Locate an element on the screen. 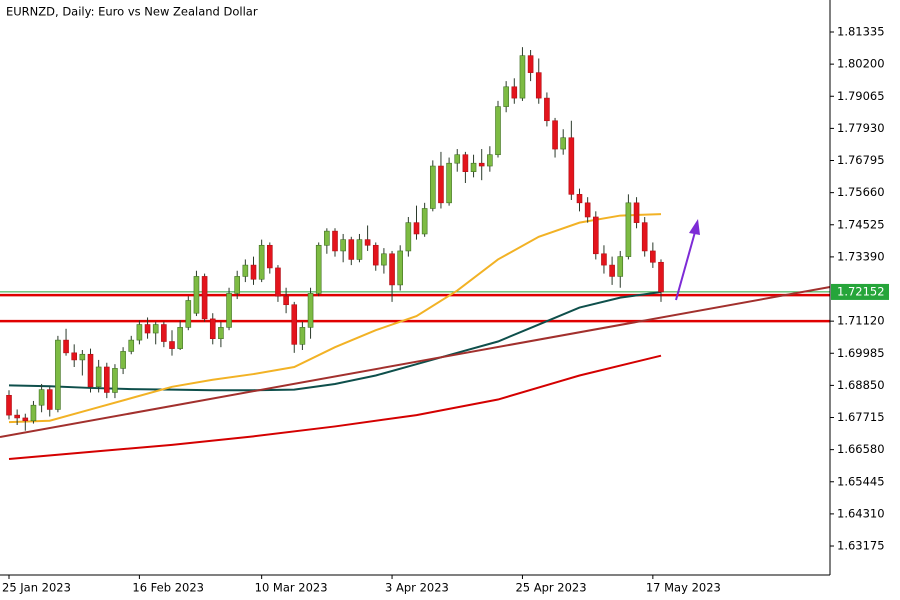  x-tick-label: 25 Apr 2023 is located at coordinates (550, 588).